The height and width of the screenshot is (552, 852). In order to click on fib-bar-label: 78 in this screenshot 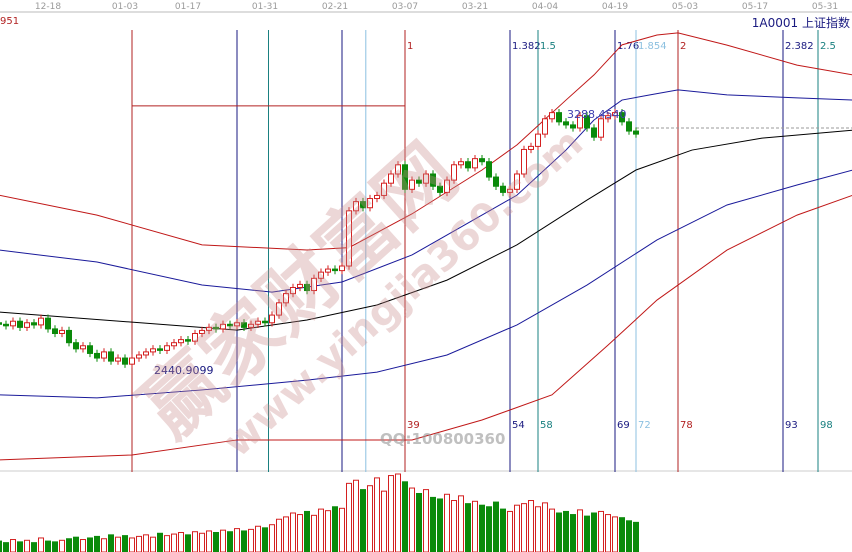, I will do `click(686, 425)`.